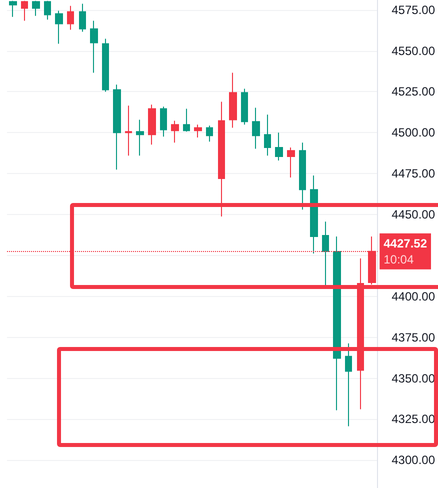 The height and width of the screenshot is (488, 438). What do you see at coordinates (414, 9) in the screenshot?
I see `y-tick-label: 4575.00` at bounding box center [414, 9].